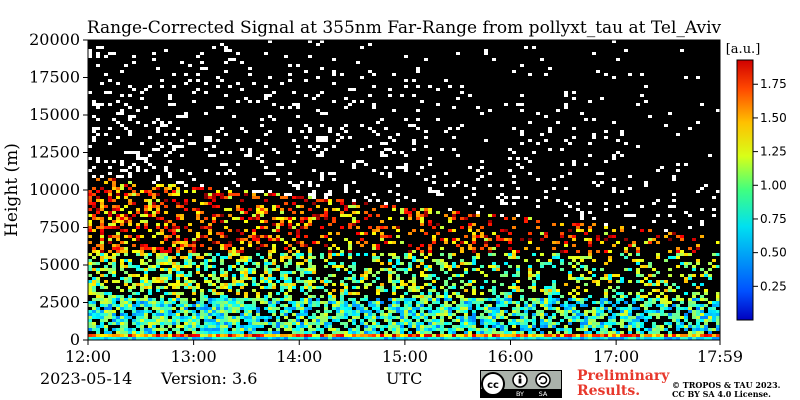 The height and width of the screenshot is (400, 800). I want to click on colorbar-gradient, so click(745, 190).